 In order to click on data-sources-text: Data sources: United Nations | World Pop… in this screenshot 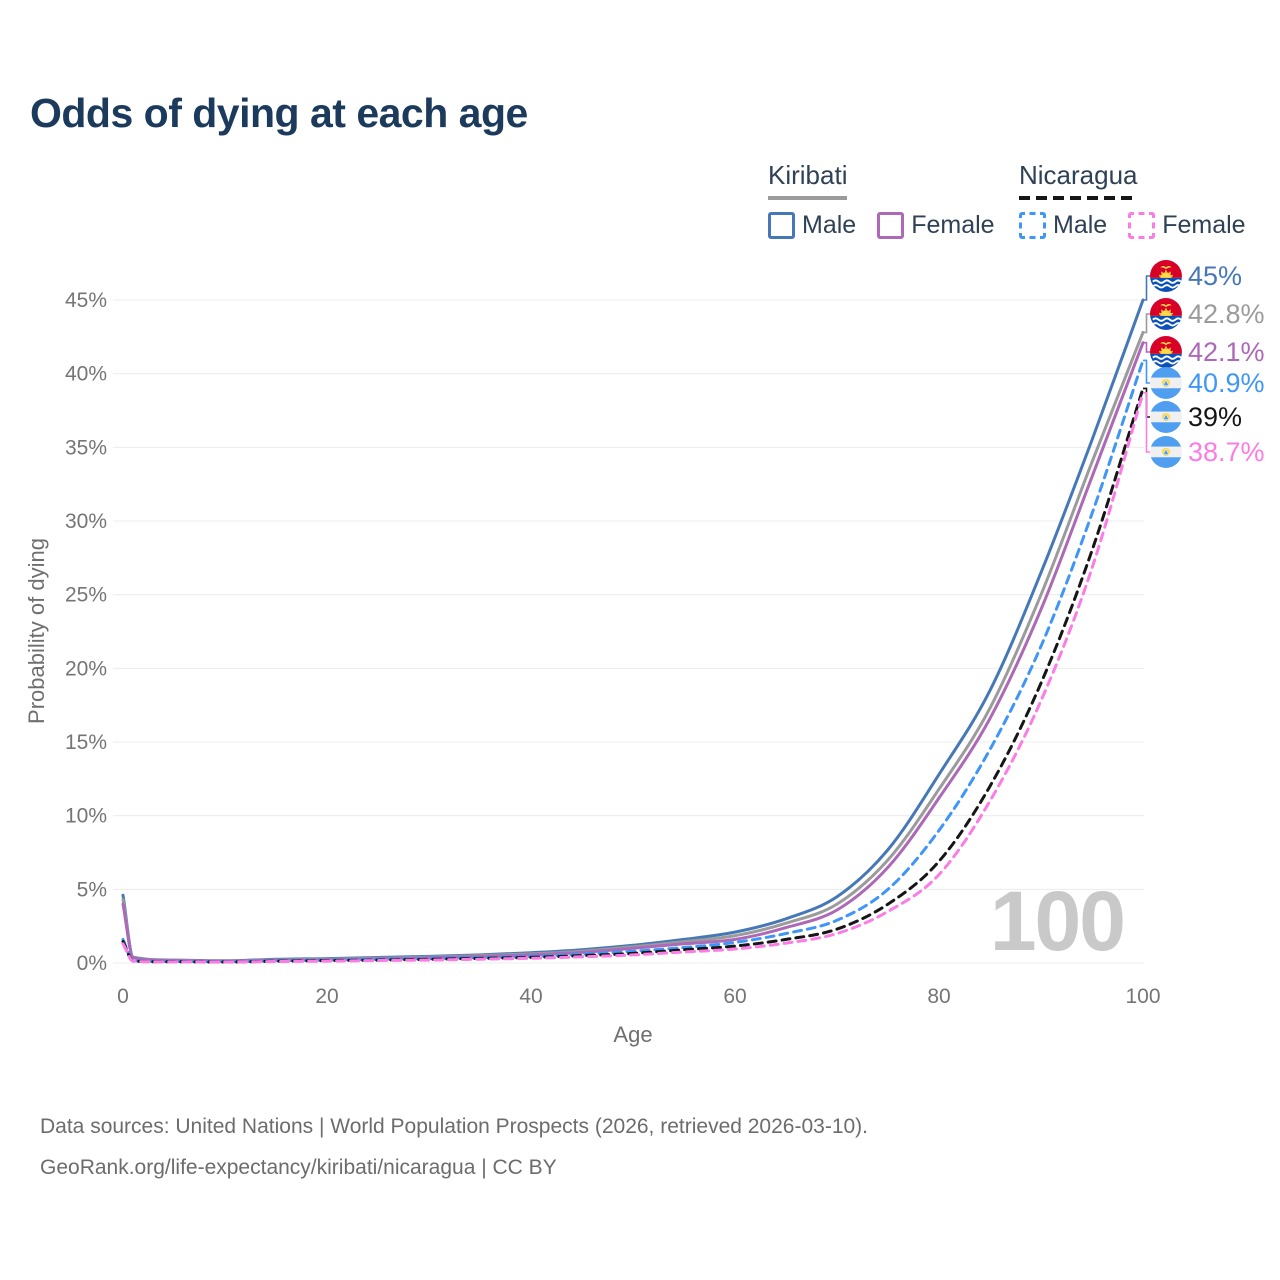, I will do `click(454, 1126)`.